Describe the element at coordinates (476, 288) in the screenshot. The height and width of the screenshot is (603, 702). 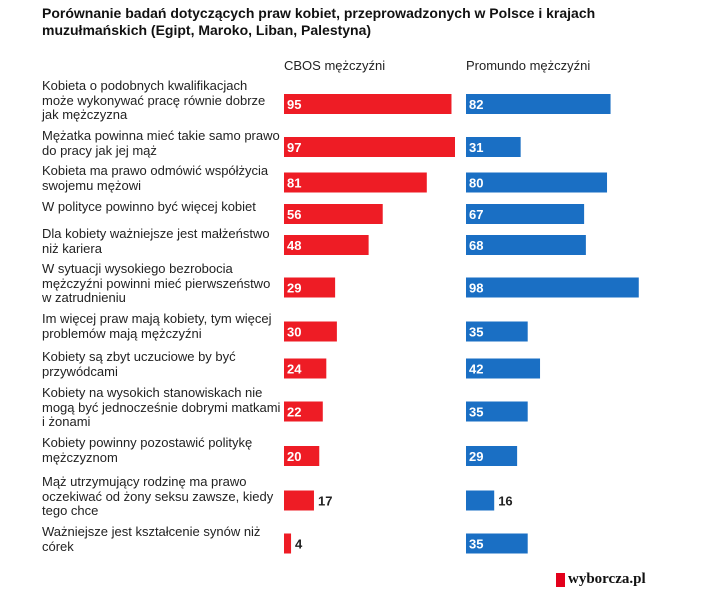
I see `value-label-promundo: 98` at that location.